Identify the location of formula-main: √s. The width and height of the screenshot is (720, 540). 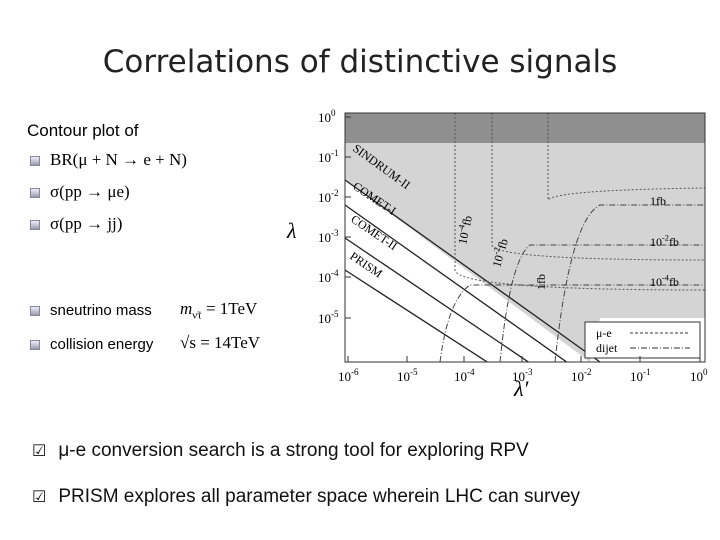
(188, 342).